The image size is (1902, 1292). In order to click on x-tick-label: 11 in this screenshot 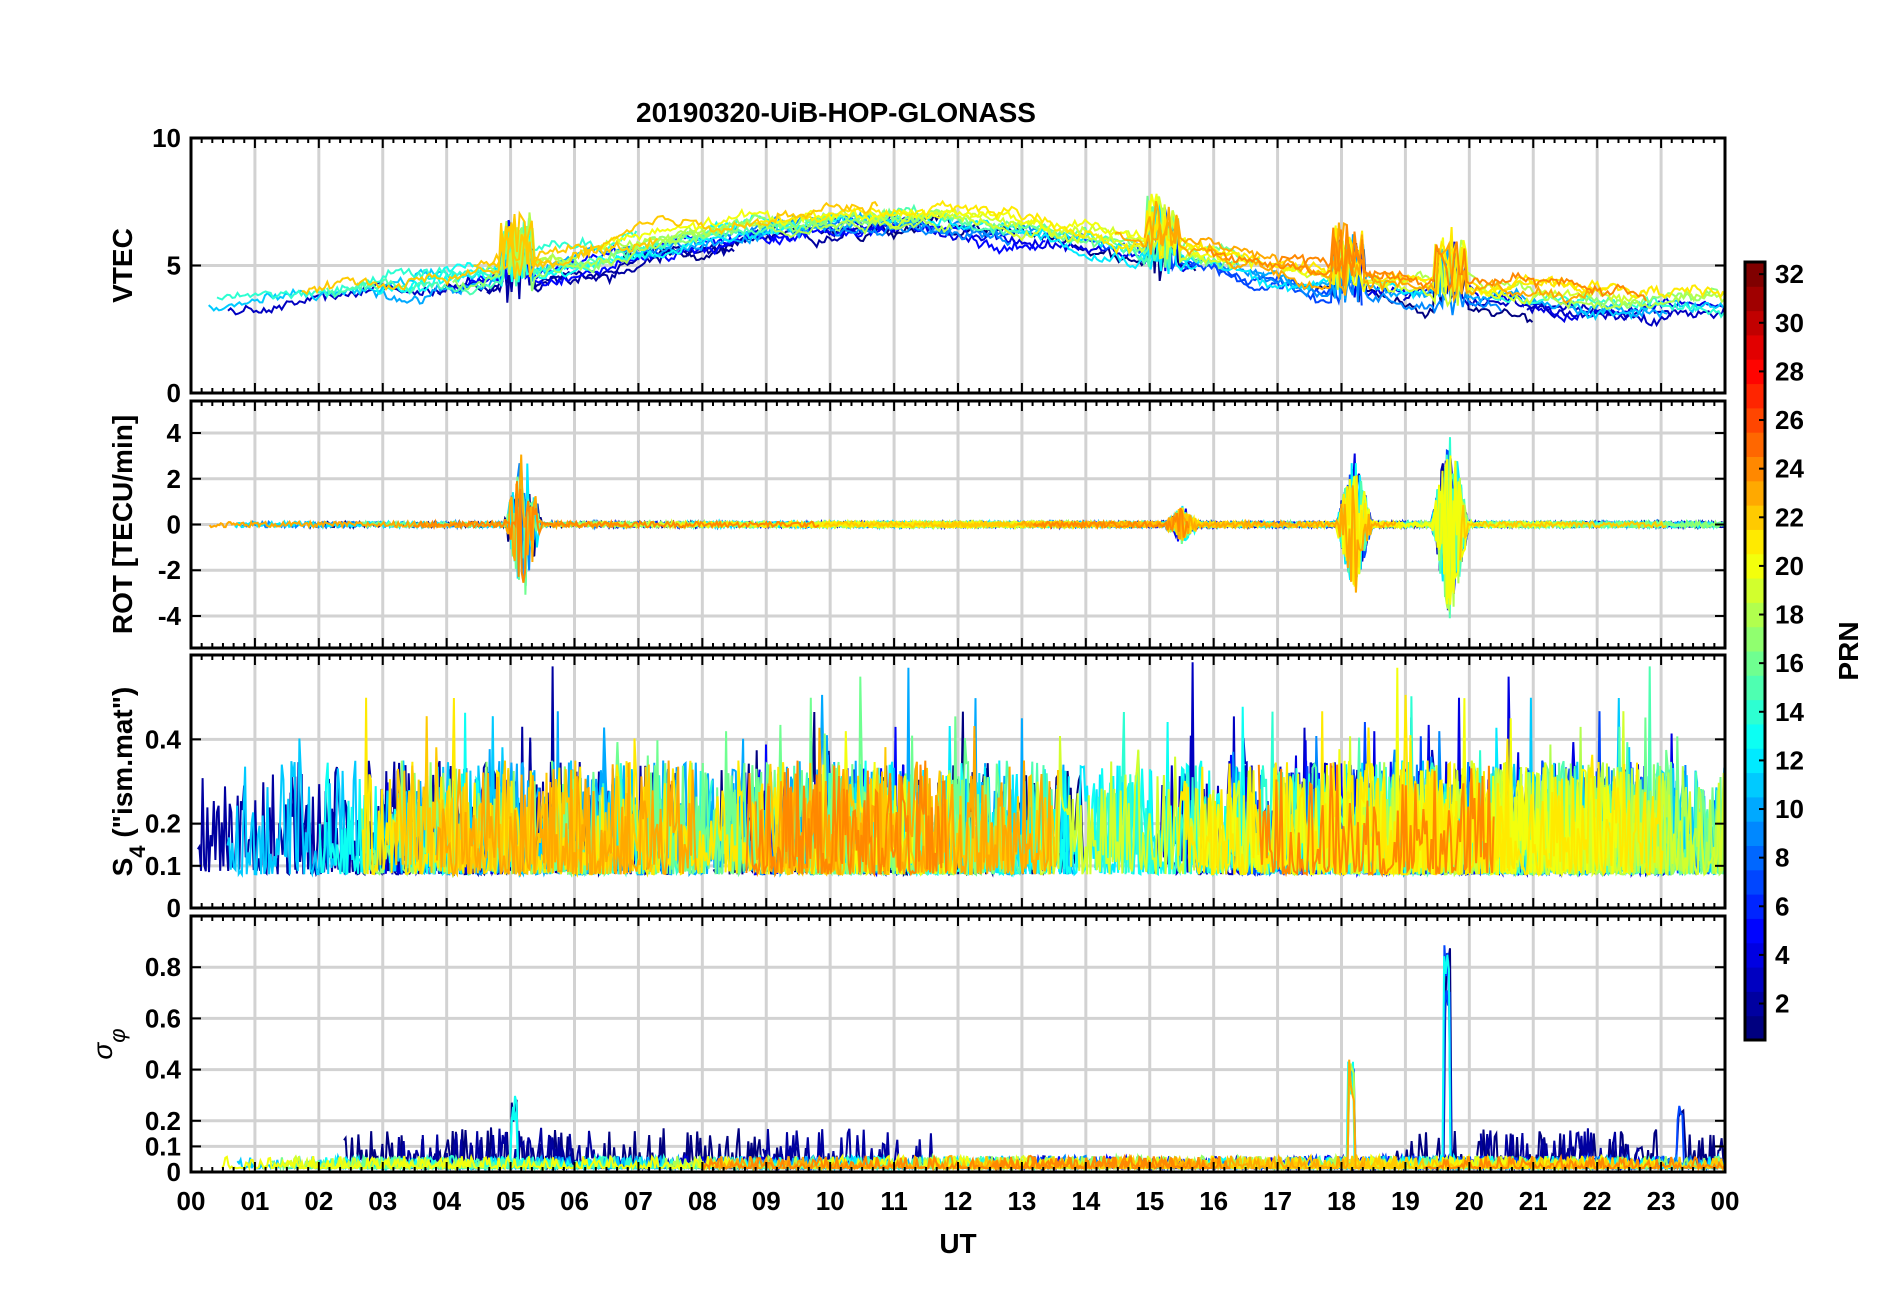, I will do `click(894, 1201)`.